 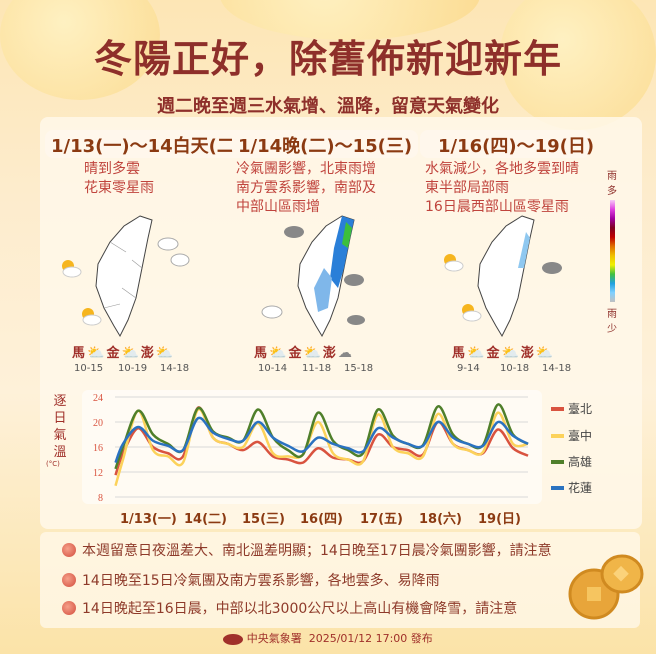 I want to click on coins-icon, so click(x=606, y=587).